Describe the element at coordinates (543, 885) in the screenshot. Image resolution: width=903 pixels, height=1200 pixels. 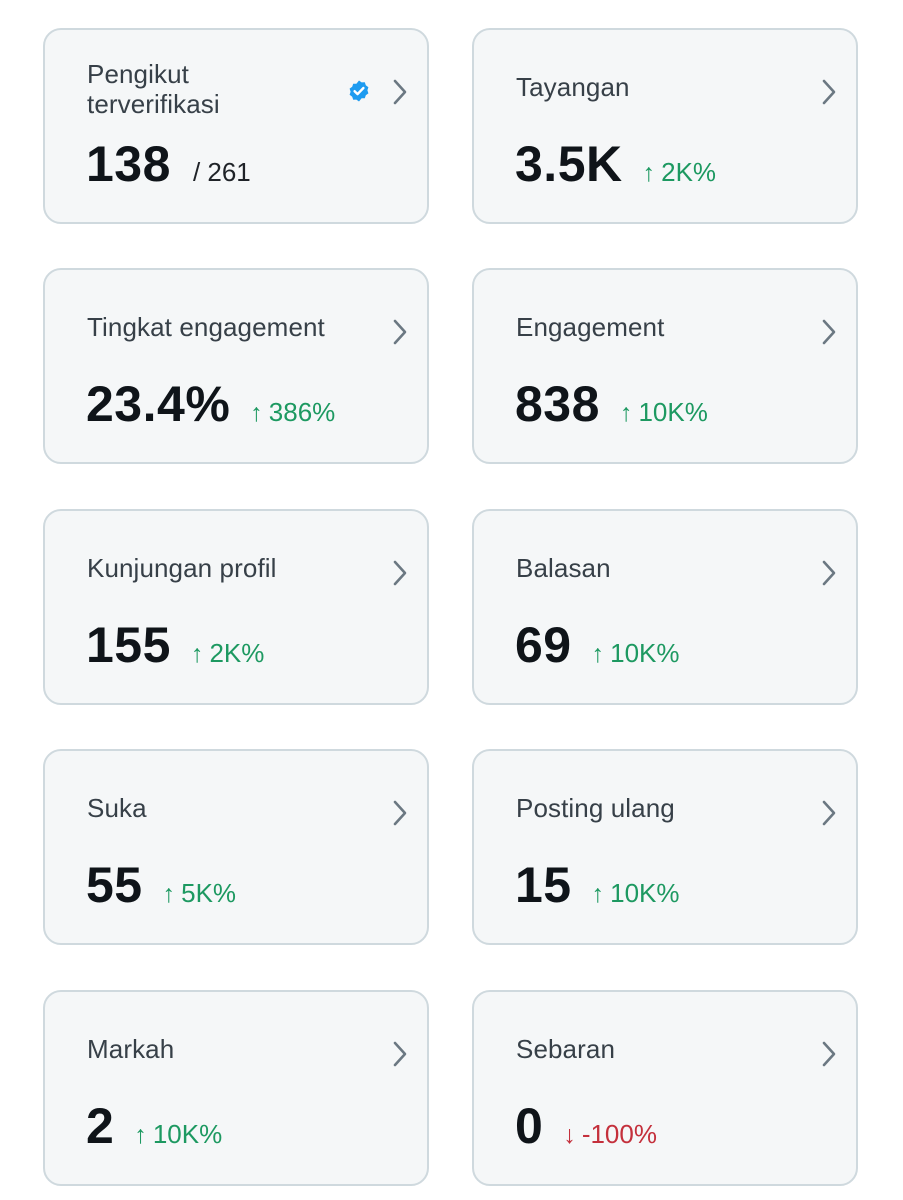
I see `metric-value: 15` at that location.